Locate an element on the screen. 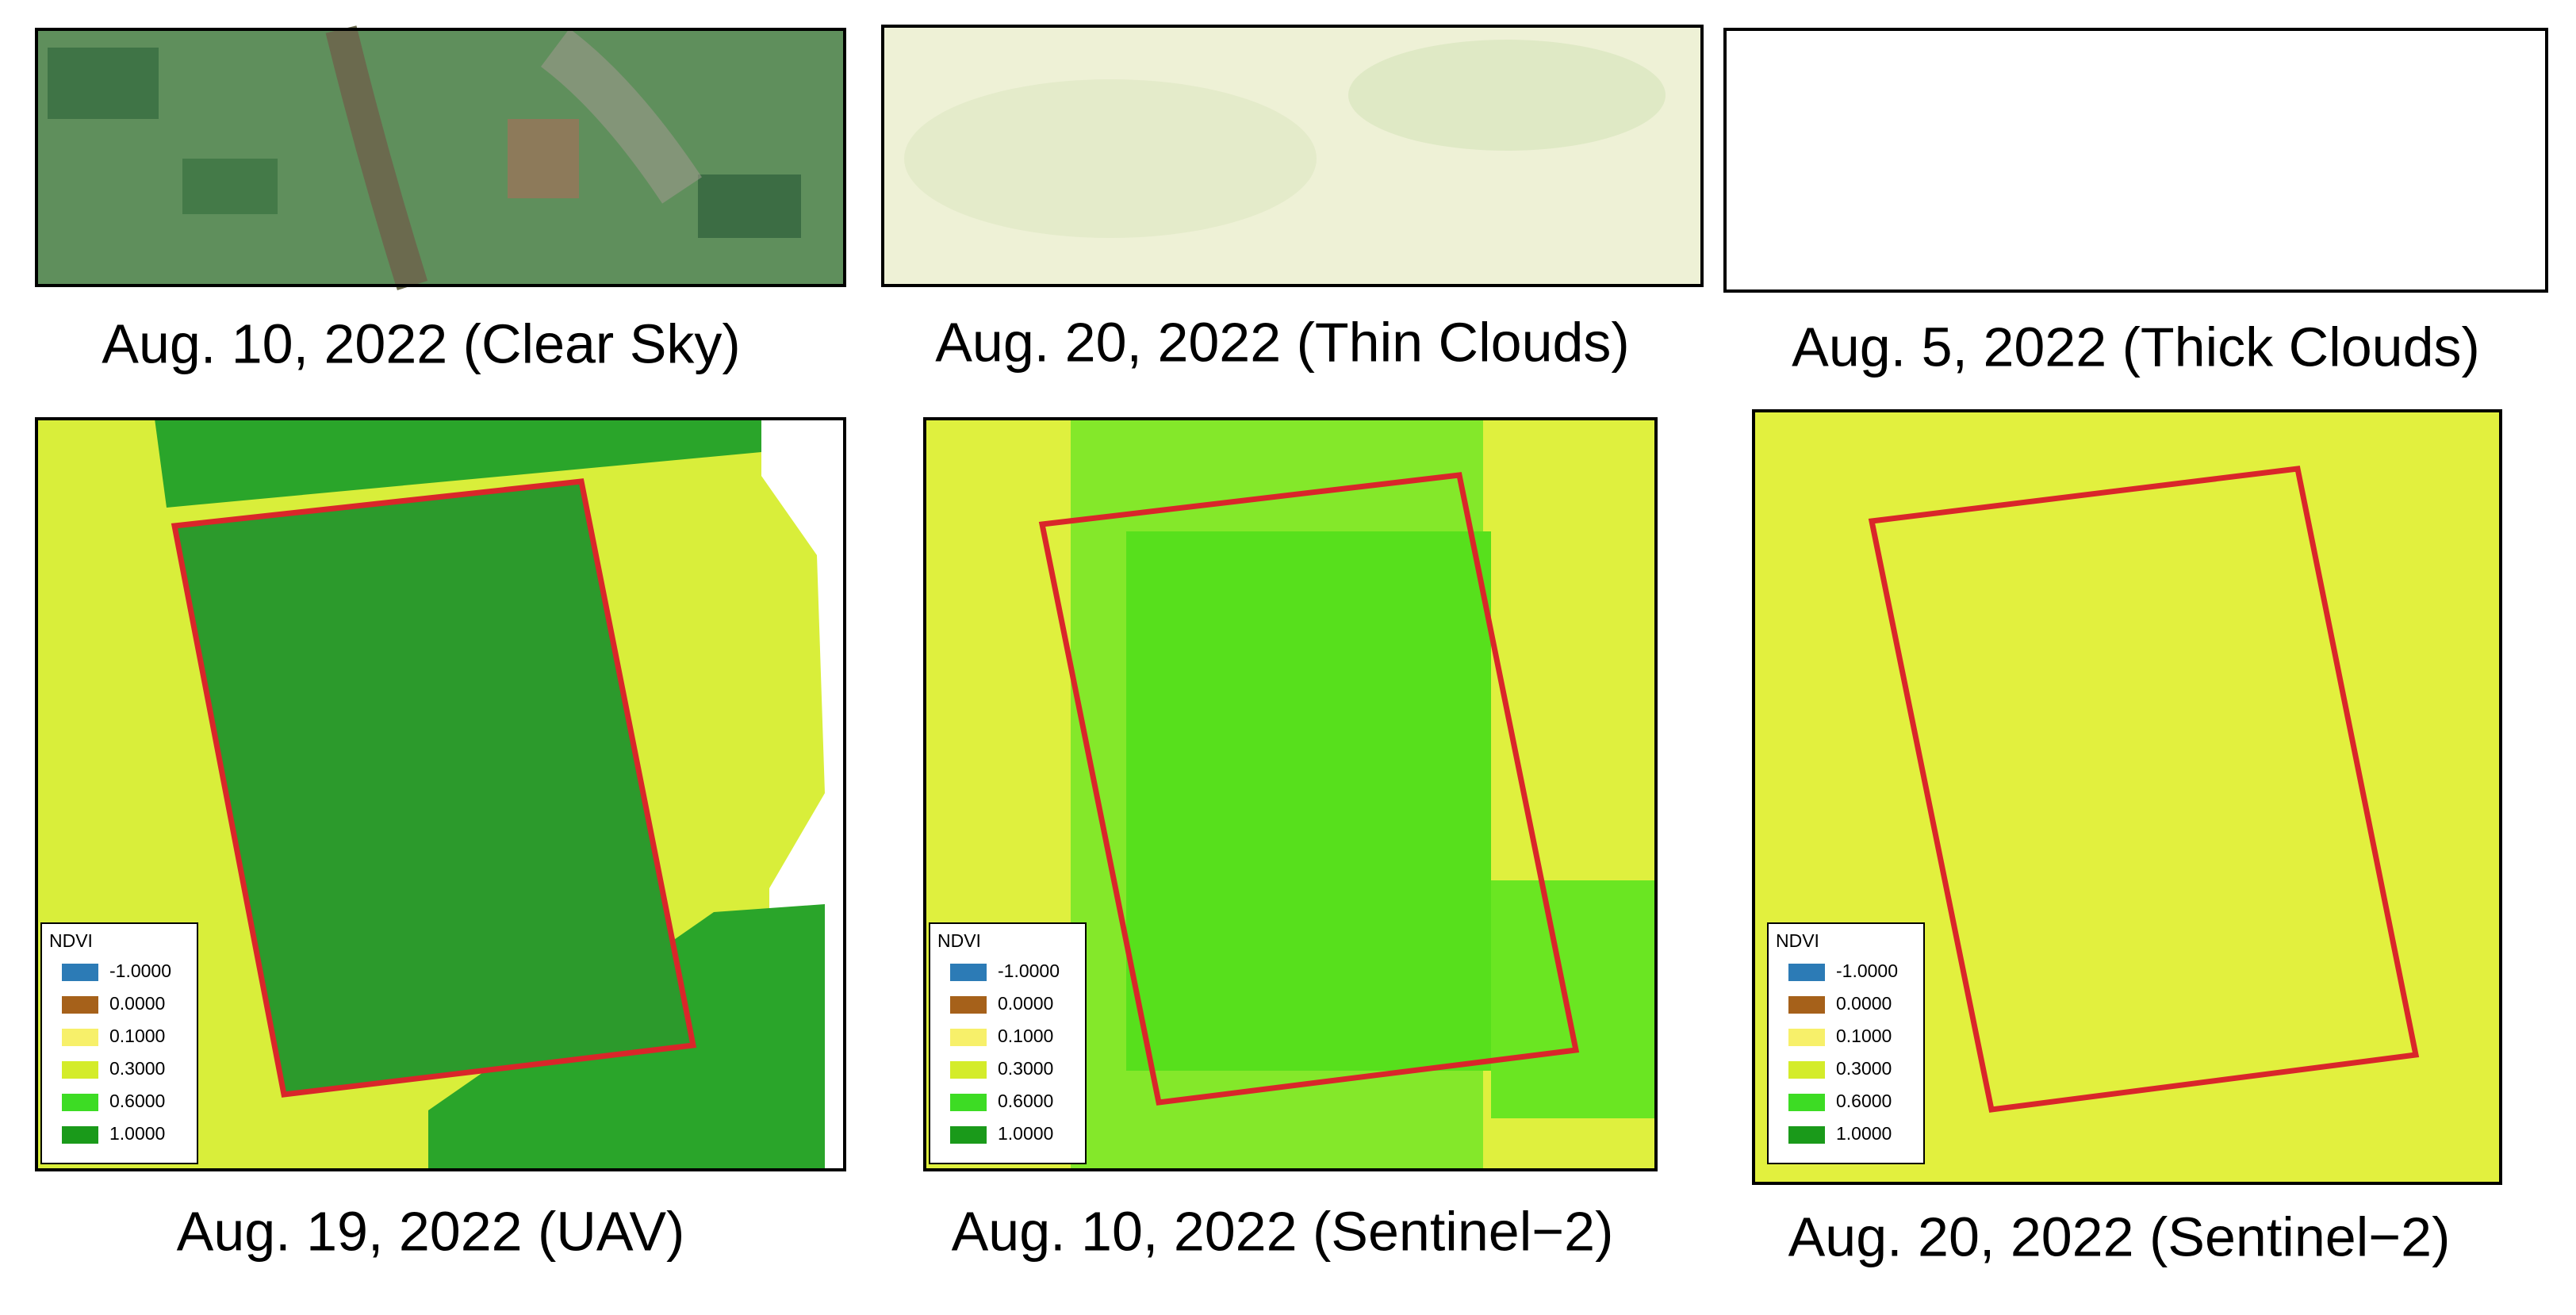 Image resolution: width=2576 pixels, height=1315 pixels. clear-sky-image is located at coordinates (440, 157).